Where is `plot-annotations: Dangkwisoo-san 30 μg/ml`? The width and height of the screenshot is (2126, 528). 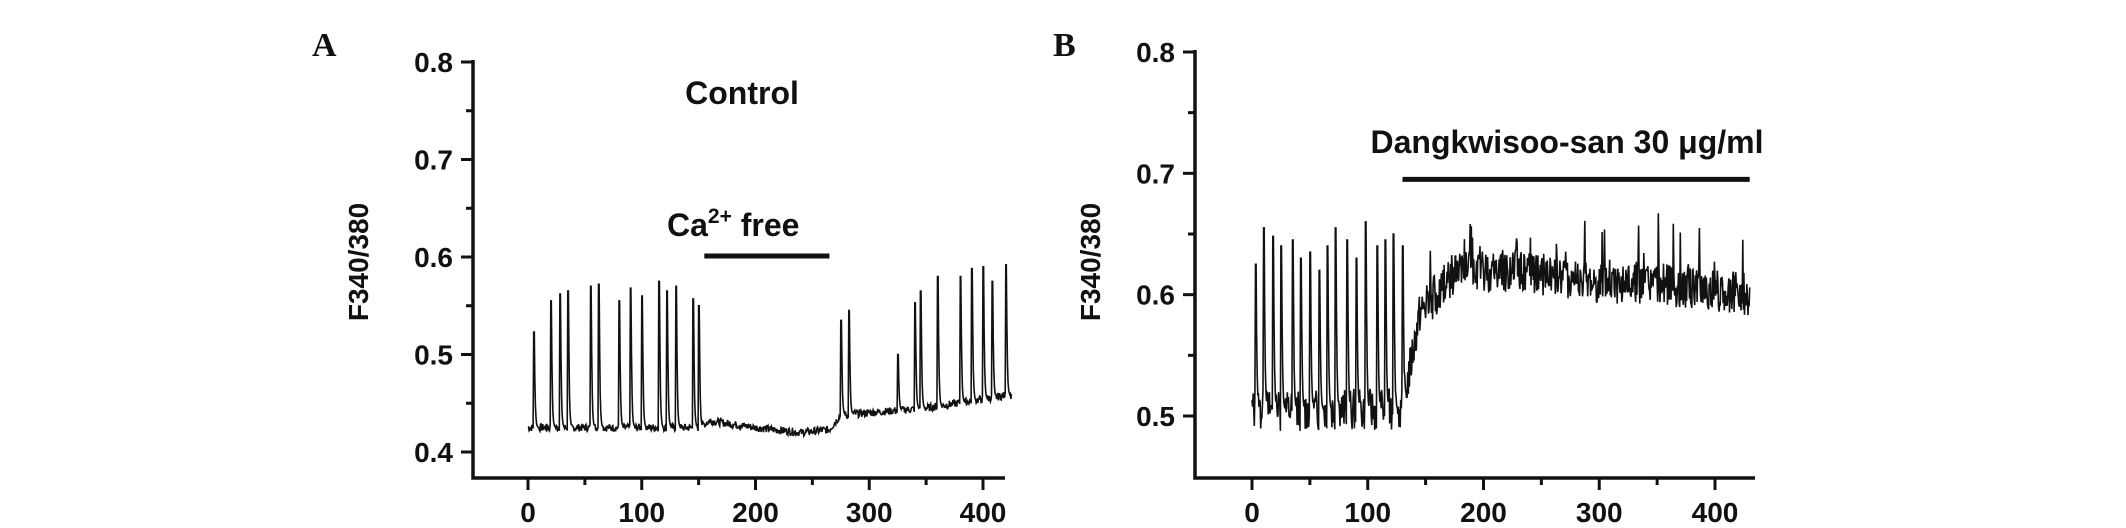 plot-annotations: Dangkwisoo-san 30 μg/ml is located at coordinates (1567, 153).